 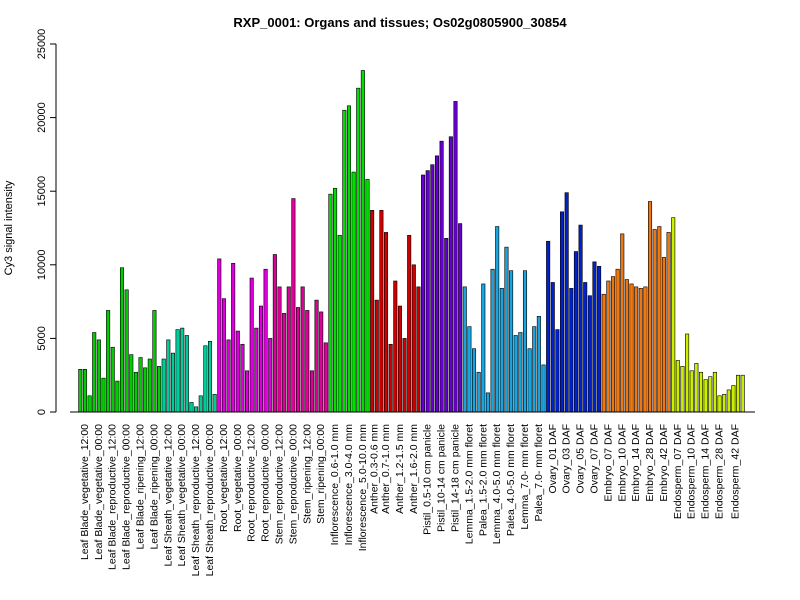 I want to click on x-category-label: Endosperm_07 DAF, so click(x=678, y=471).